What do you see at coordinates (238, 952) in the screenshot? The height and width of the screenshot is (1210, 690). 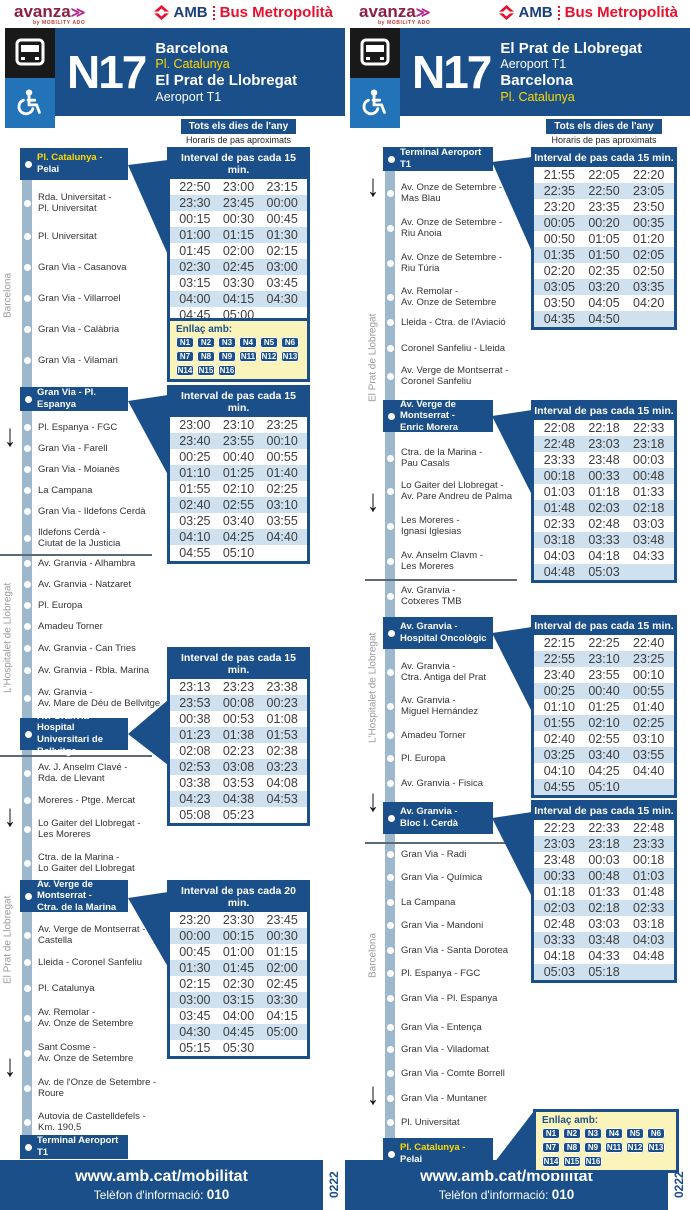 I see `timetable-row: 00:45 01:00 01:15` at bounding box center [238, 952].